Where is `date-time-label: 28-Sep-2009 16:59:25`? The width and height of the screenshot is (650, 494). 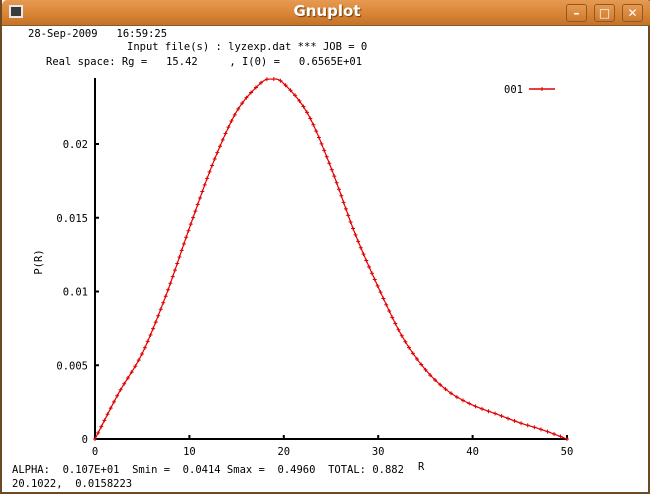 date-time-label: 28-Sep-2009 16:59:25 is located at coordinates (98, 34).